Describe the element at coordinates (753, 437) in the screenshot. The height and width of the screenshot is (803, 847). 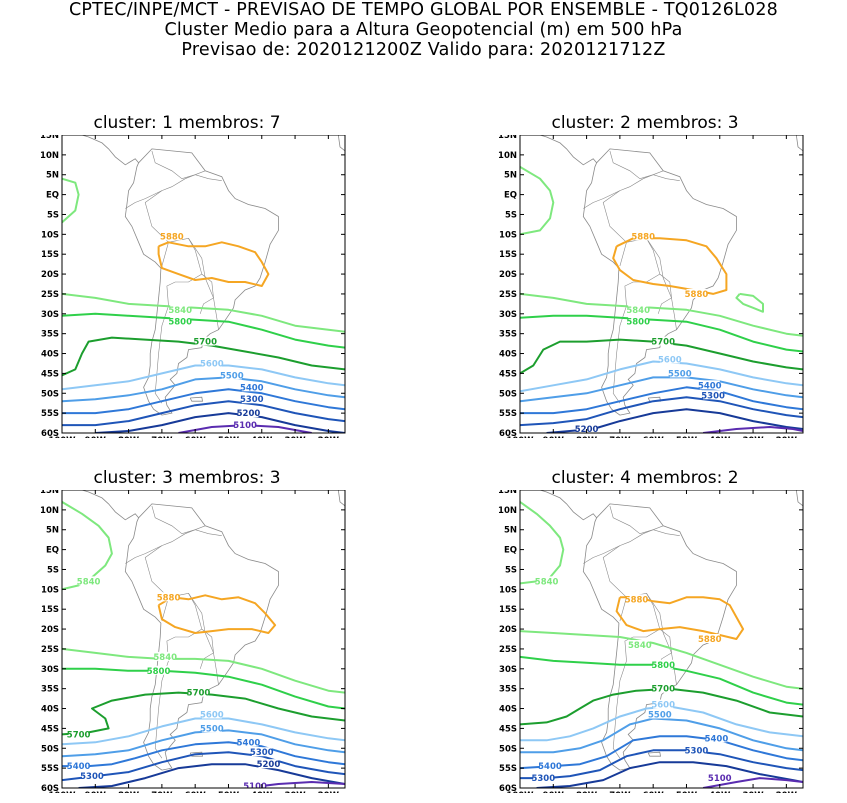
I see `x-tick-label: 30W` at that location.